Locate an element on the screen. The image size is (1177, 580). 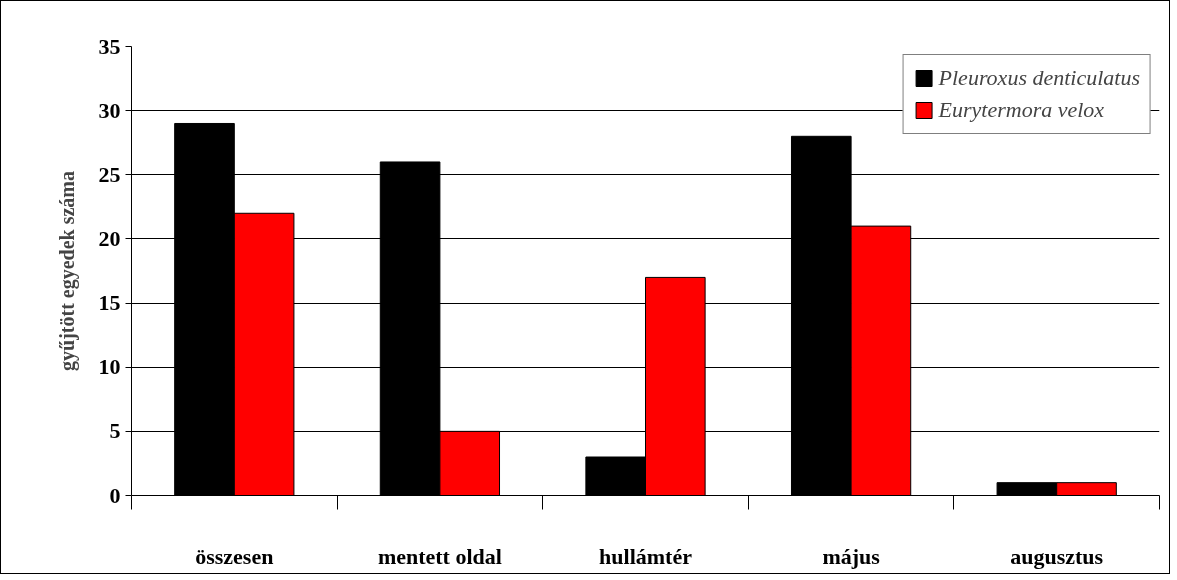
x-tick-label: mentett oldal is located at coordinates (439, 556).